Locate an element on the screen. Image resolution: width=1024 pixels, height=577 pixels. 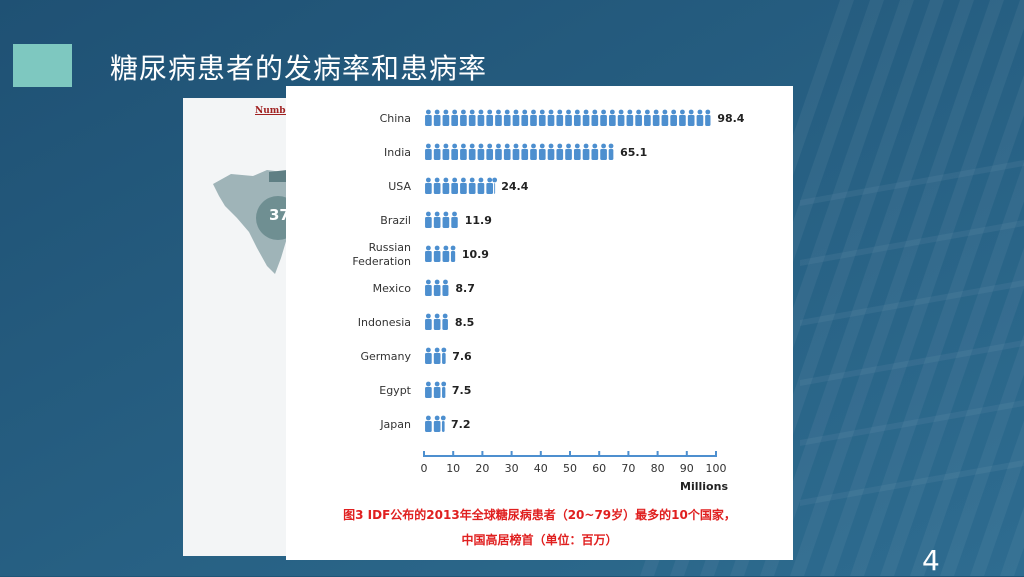
title-accent-square is located at coordinates (42, 65).